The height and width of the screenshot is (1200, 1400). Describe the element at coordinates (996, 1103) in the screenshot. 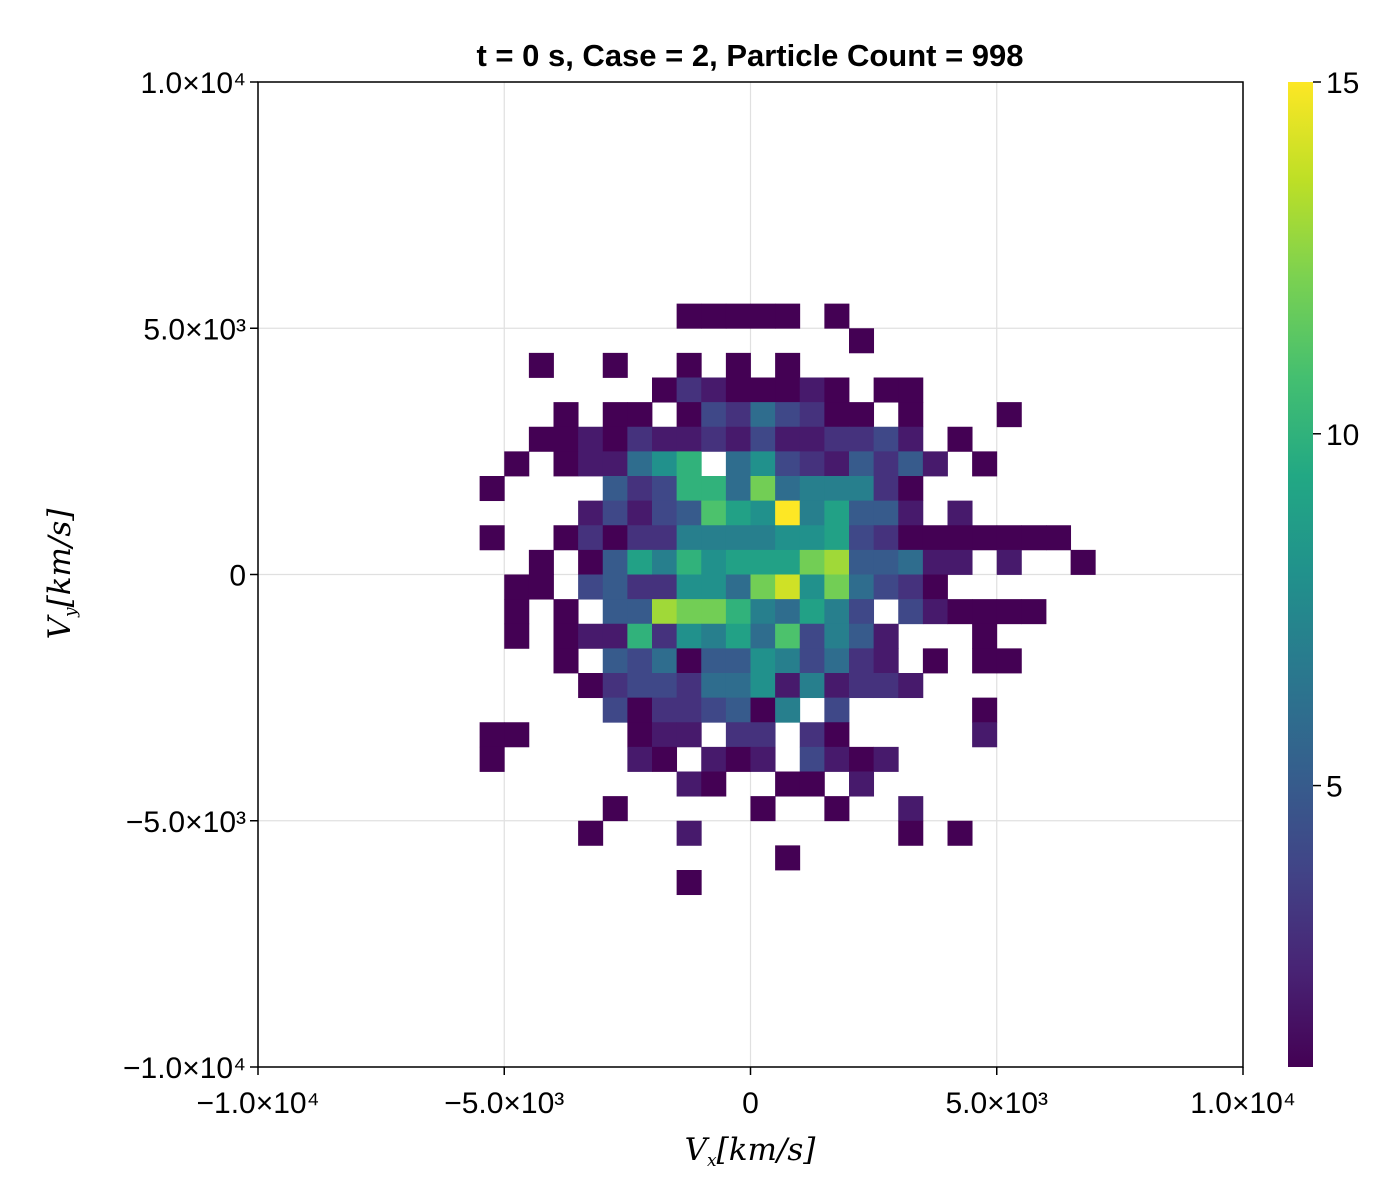

I see `x-tick-label: 5.0×10³` at that location.